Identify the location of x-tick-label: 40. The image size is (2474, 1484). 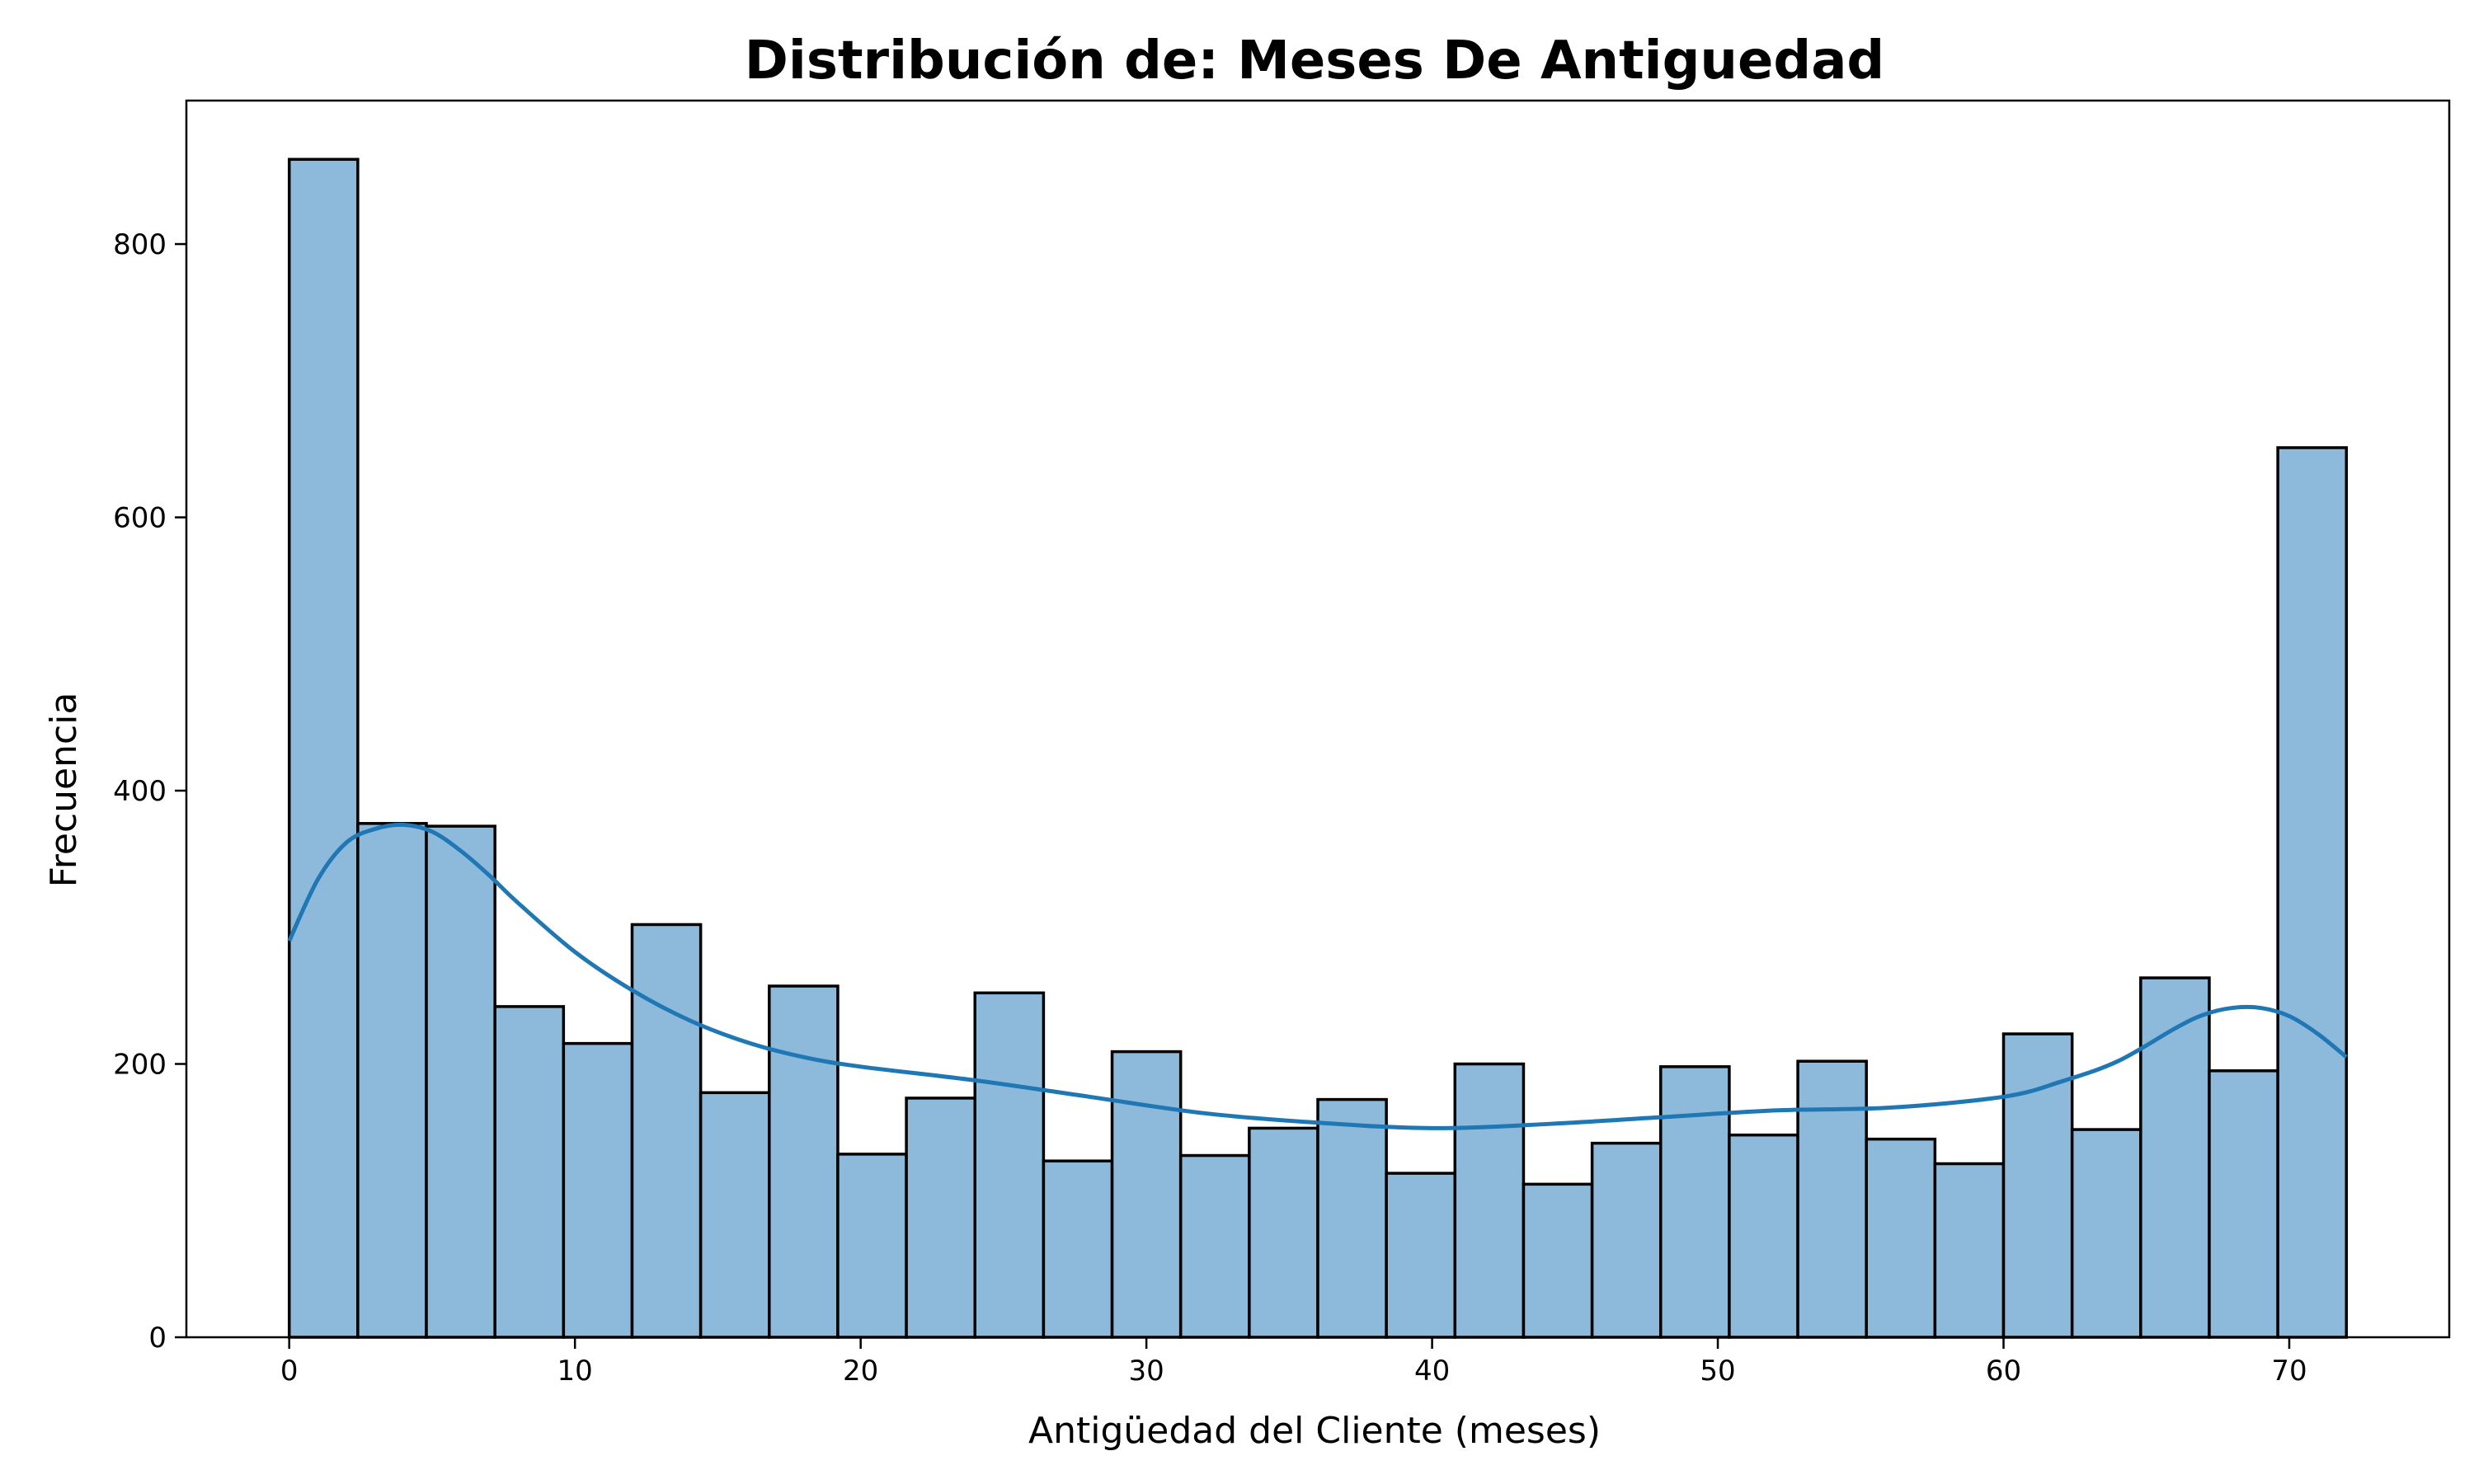
(1432, 1371).